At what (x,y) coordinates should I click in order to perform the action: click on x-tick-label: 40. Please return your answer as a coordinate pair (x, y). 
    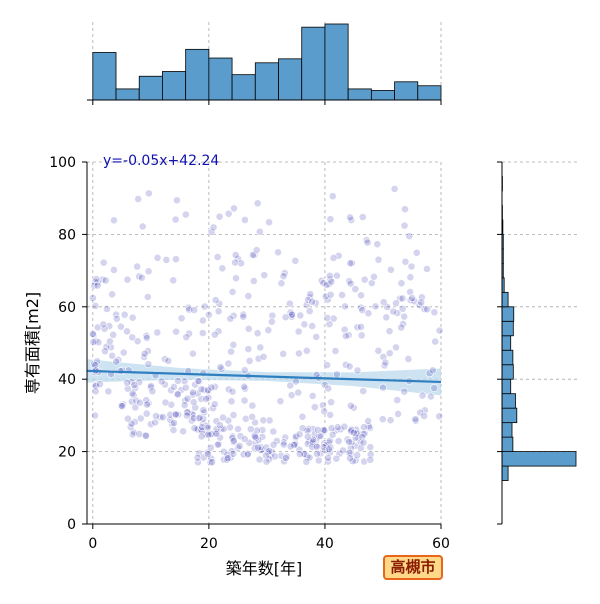
    Looking at the image, I should click on (325, 544).